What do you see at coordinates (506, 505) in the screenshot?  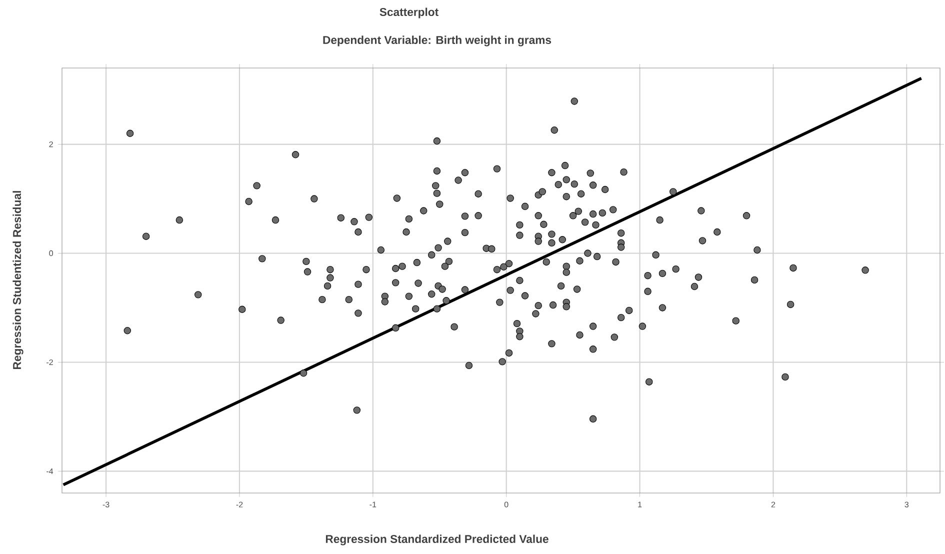 I see `x-tick-label: 0` at bounding box center [506, 505].